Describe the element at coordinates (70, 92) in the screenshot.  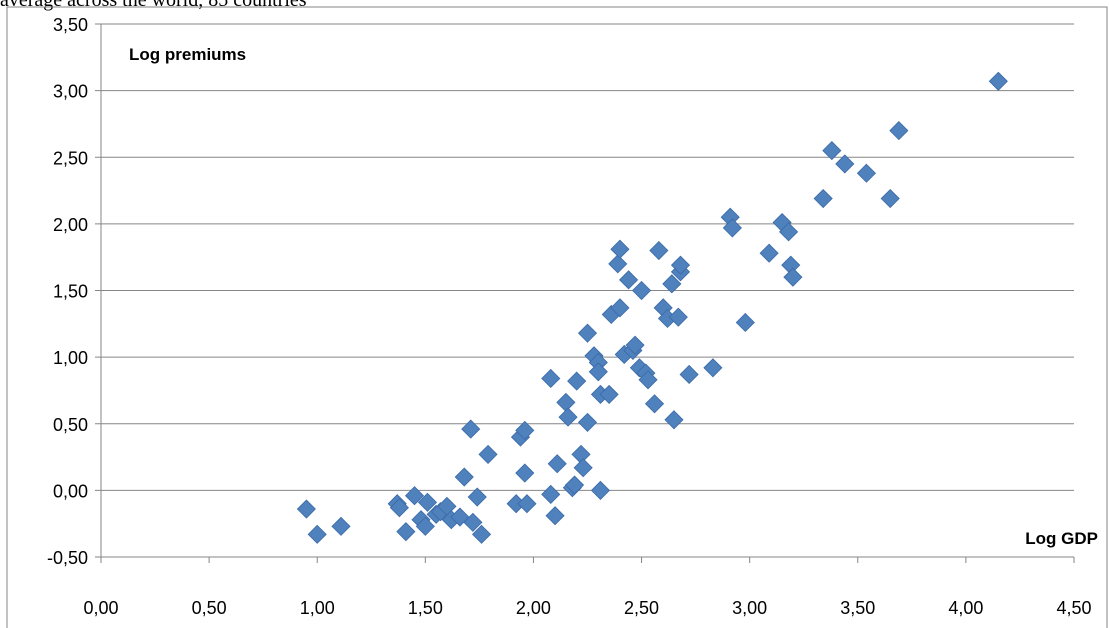
I see `y-tick-label: 3,00` at that location.